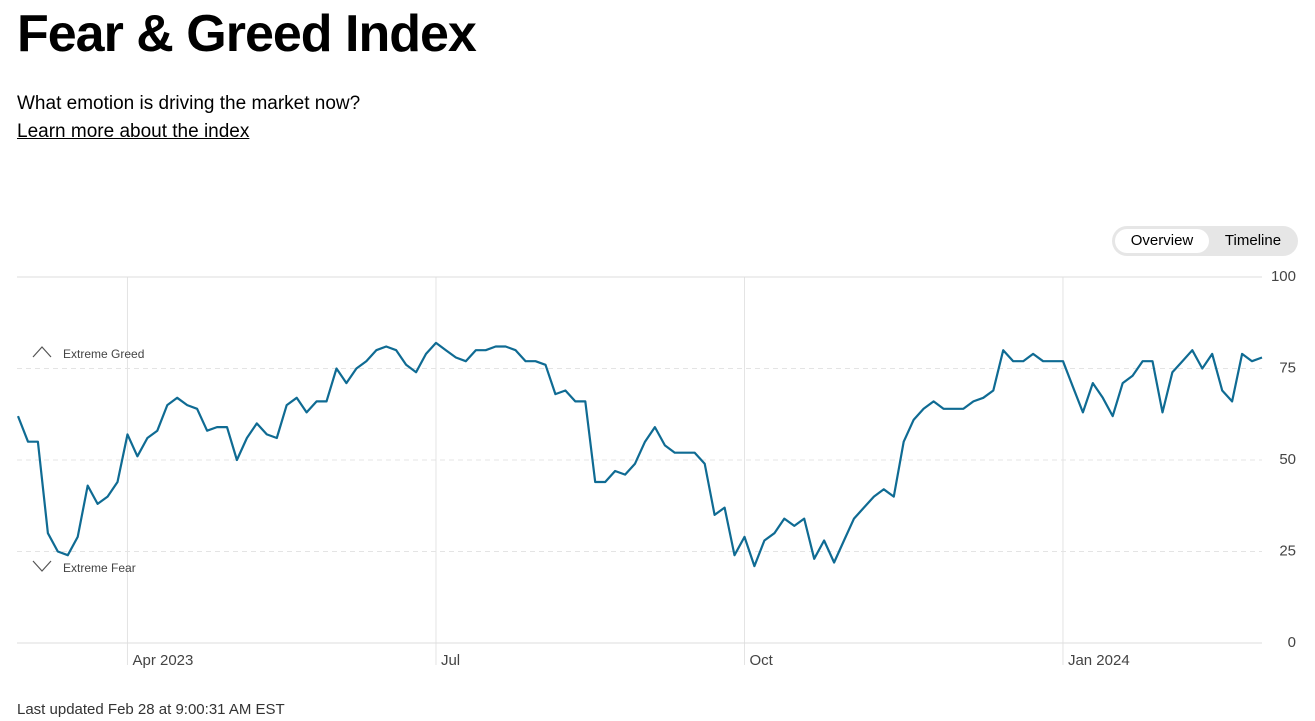 The image size is (1315, 721). I want to click on y-tick-label: 75, so click(1287, 367).